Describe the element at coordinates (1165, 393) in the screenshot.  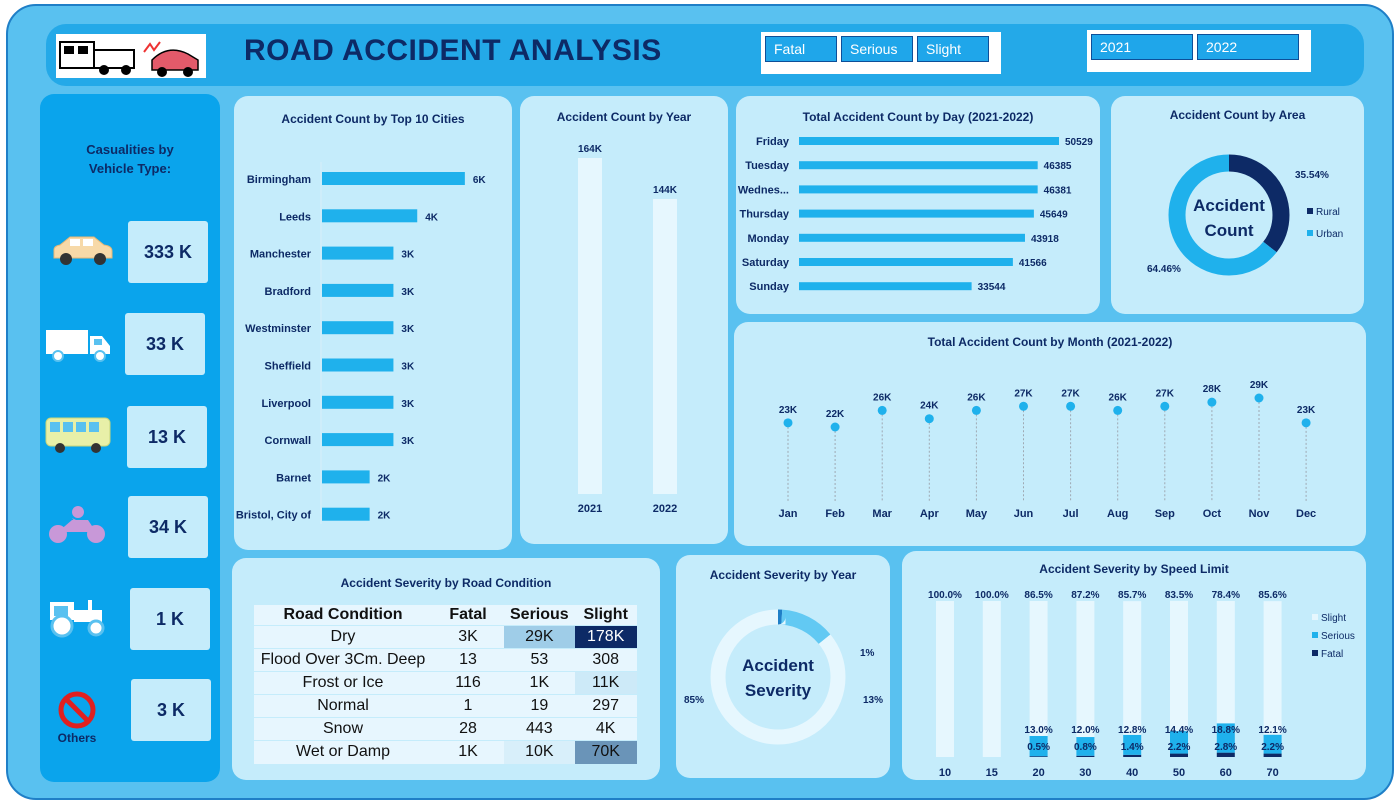
I see `month-value-label: 27K` at that location.